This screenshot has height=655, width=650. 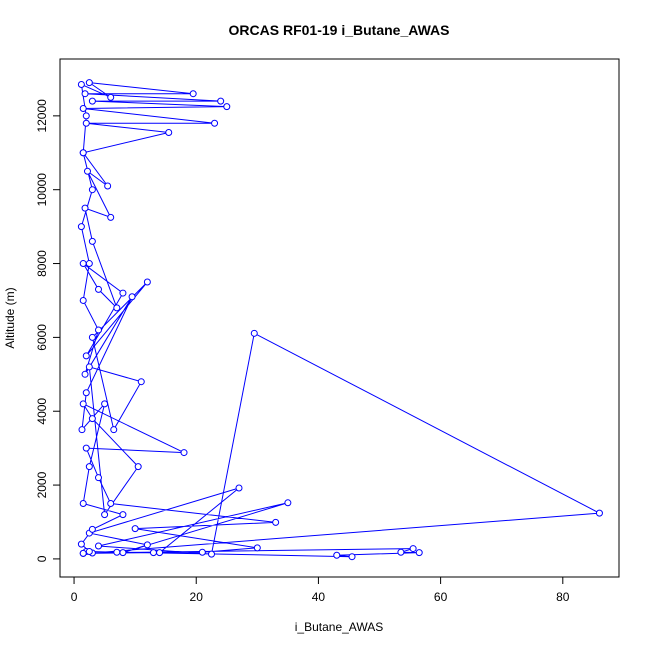 I want to click on y-tick-label: 12000, so click(x=42, y=116).